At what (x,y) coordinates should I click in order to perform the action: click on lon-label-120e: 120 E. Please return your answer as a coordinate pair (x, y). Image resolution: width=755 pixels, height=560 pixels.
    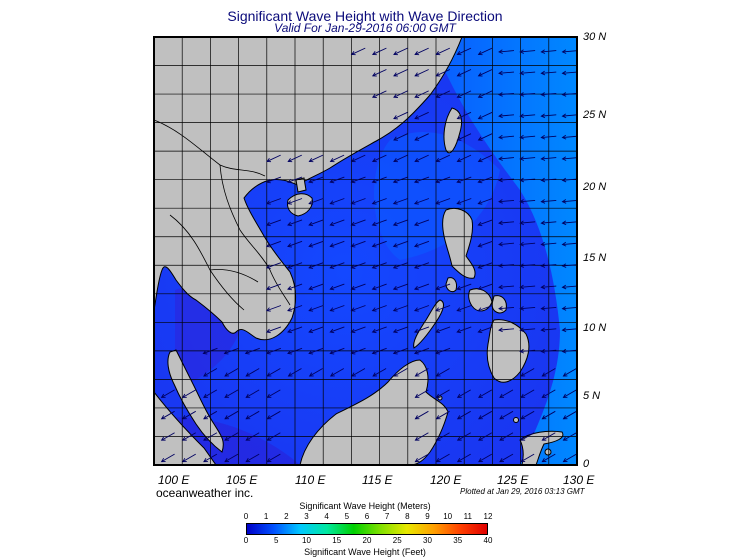
    Looking at the image, I should click on (446, 480).